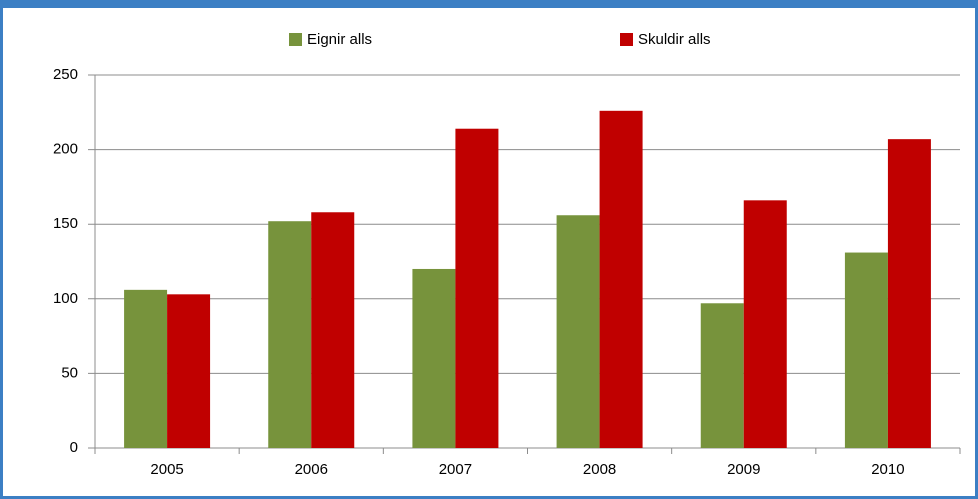 Image resolution: width=978 pixels, height=499 pixels. Describe the element at coordinates (339, 39) in the screenshot. I see `legend-label: Eignir alls` at that location.